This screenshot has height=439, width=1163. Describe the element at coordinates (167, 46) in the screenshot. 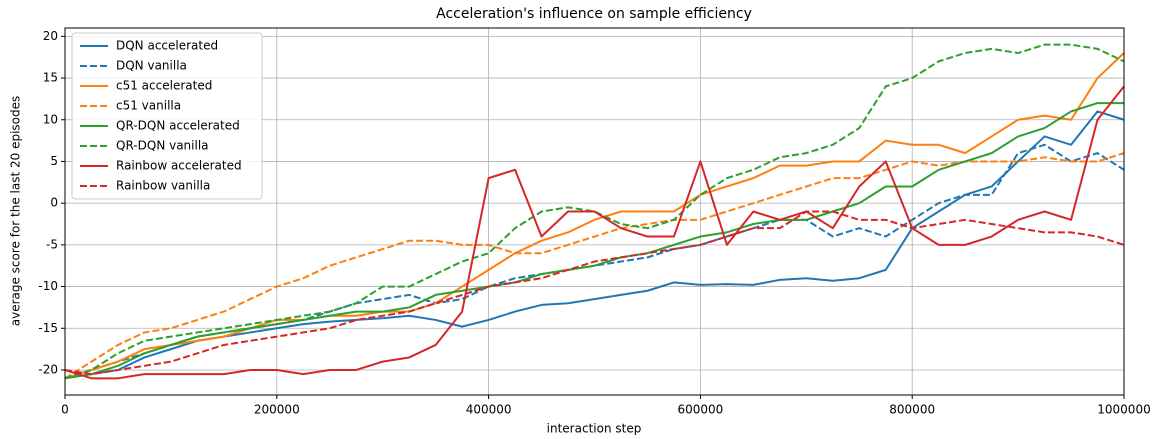

I see `legend-label: DQN accelerated` at that location.